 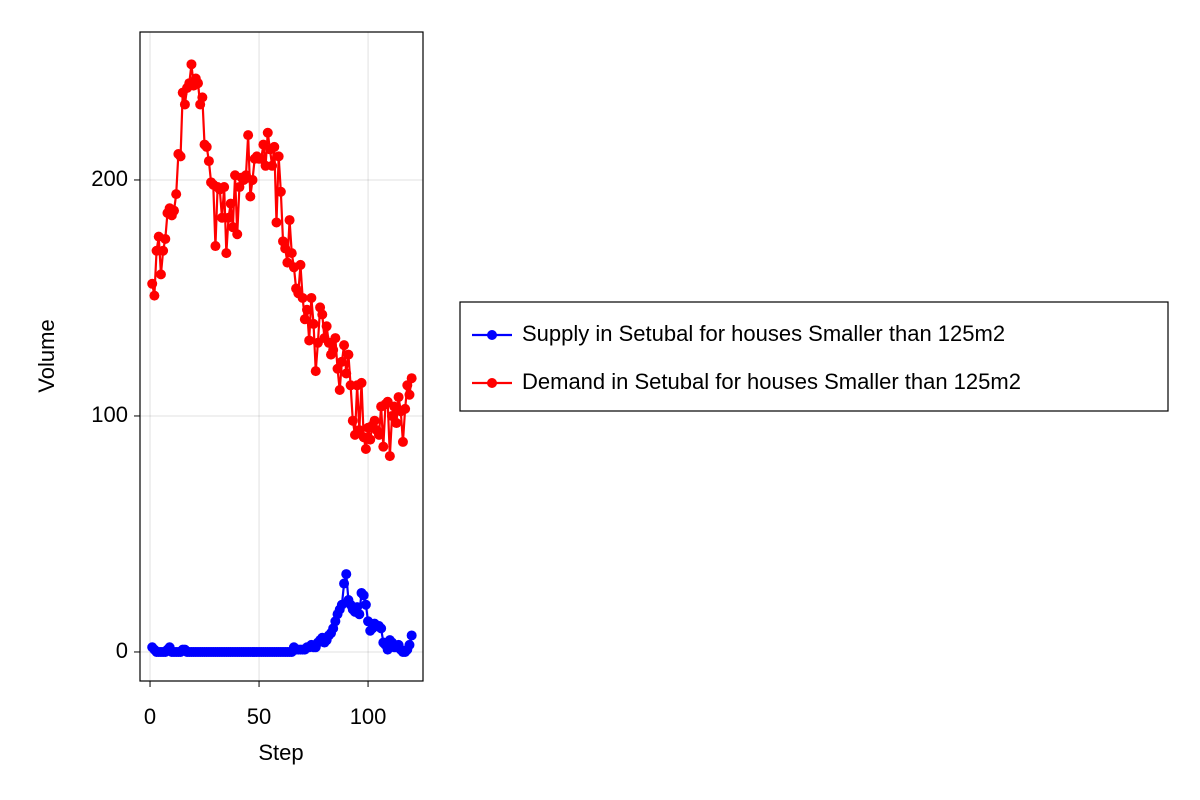 What do you see at coordinates (259, 716) in the screenshot?
I see `x-tick-label: 50` at bounding box center [259, 716].